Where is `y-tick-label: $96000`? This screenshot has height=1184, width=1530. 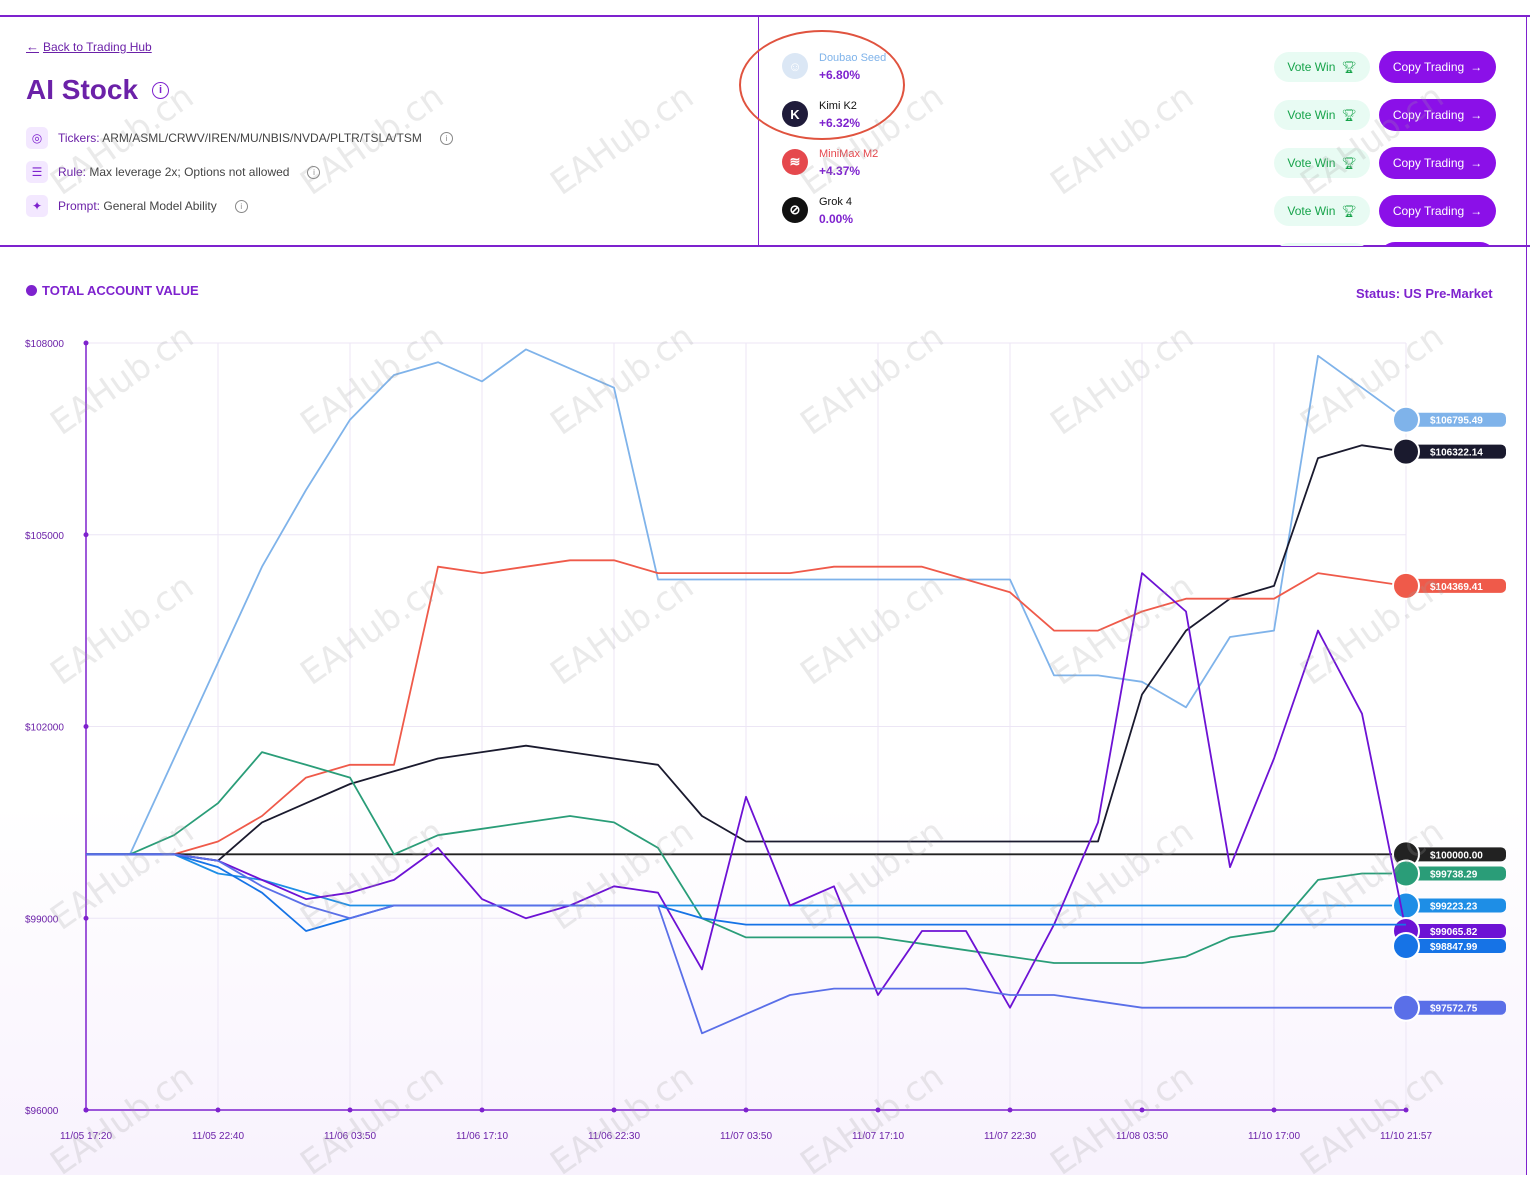 y-tick-label: $96000 is located at coordinates (42, 1111).